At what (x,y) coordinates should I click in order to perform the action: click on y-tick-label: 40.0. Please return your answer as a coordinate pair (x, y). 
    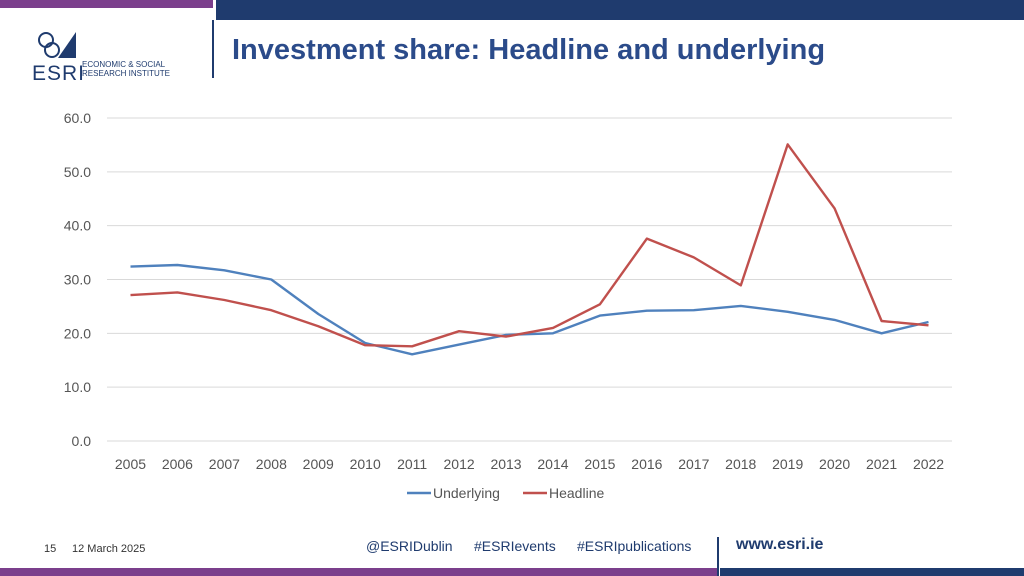
    Looking at the image, I should click on (77, 226).